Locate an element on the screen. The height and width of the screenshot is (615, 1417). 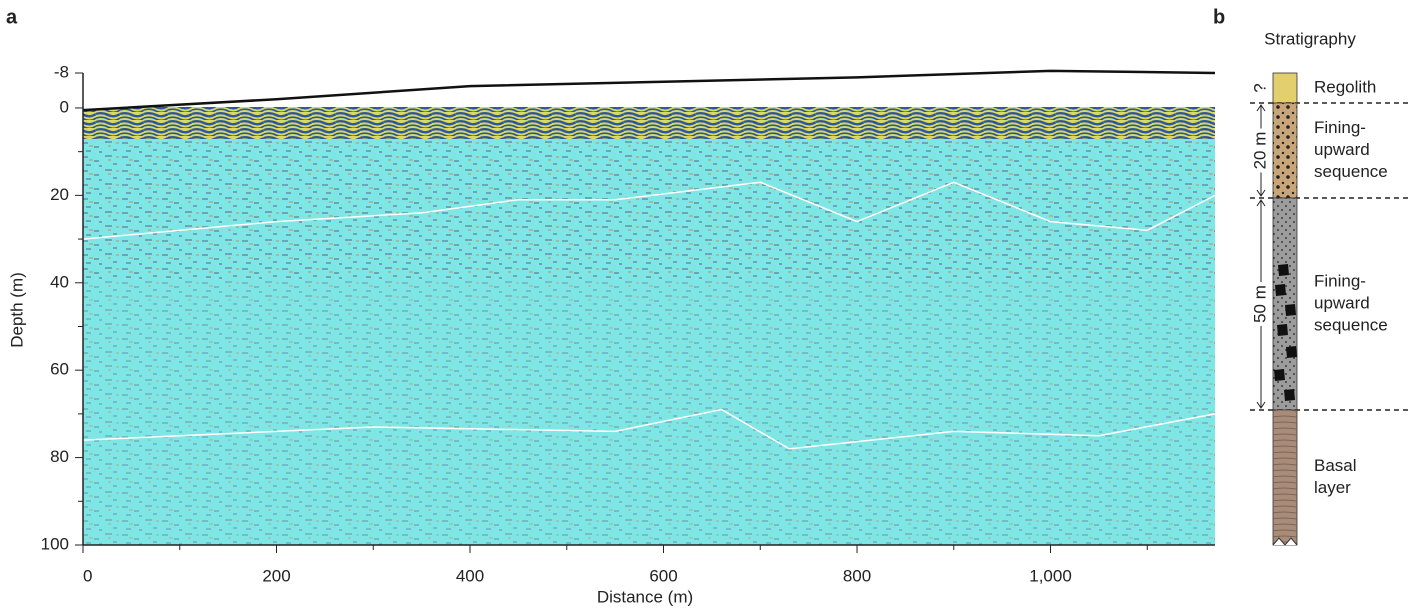
x-tick-label: 0 is located at coordinates (87, 575).